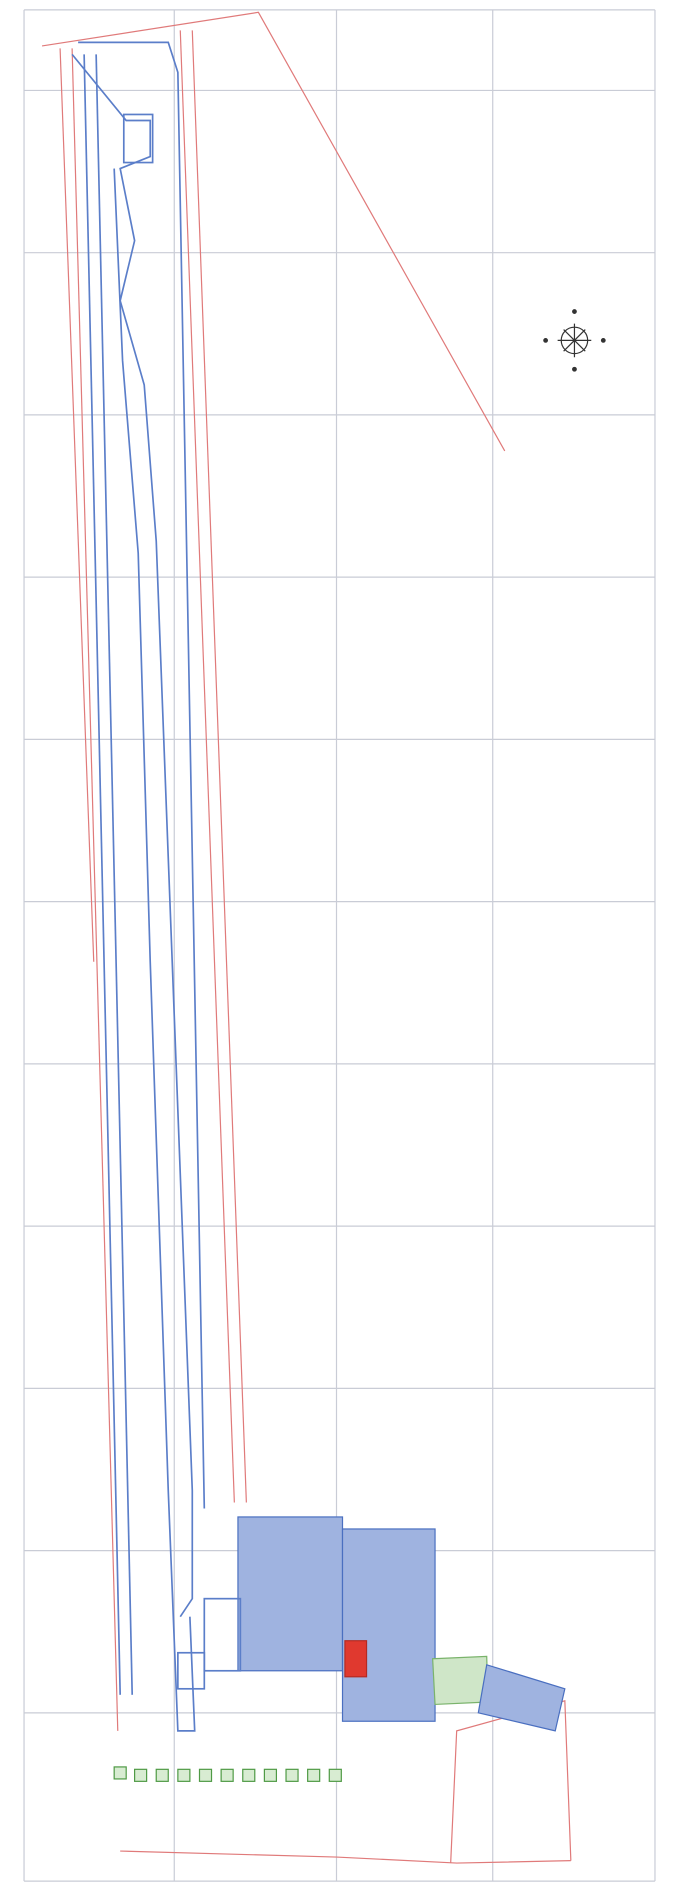 This screenshot has width=673, height=1891. What do you see at coordinates (574, 340) in the screenshot?
I see `compass` at bounding box center [574, 340].